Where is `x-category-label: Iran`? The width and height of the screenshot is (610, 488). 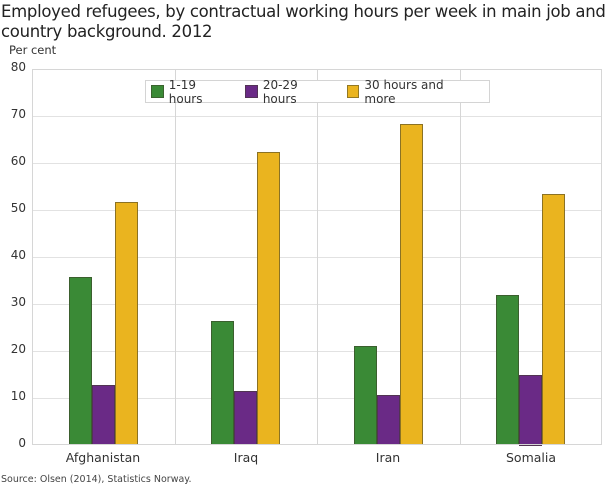
x-category-label: Iran is located at coordinates (388, 457).